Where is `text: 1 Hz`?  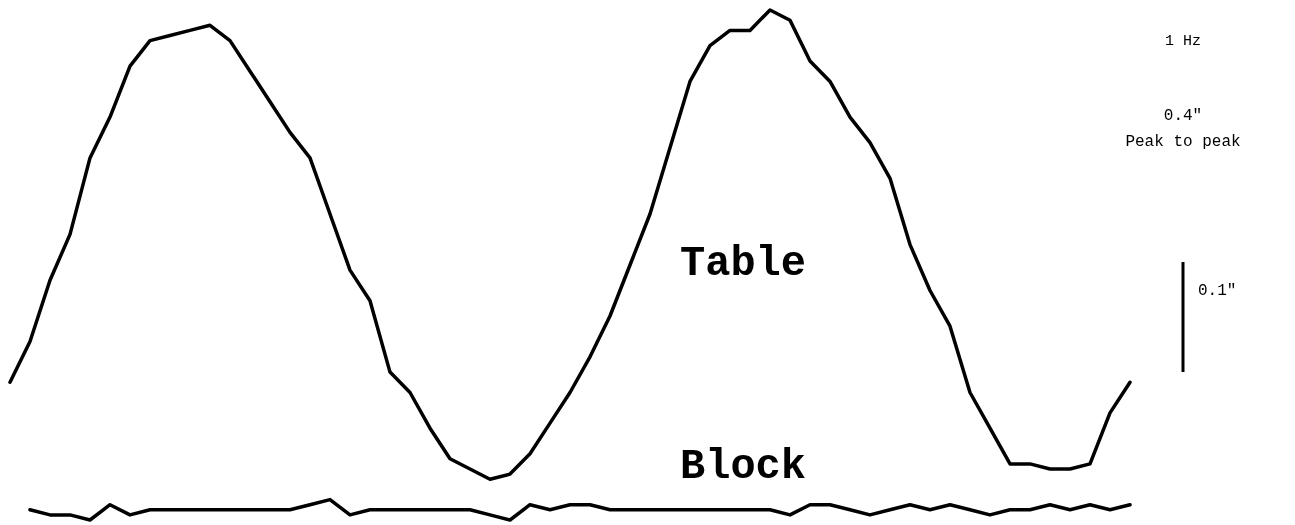 text: 1 Hz is located at coordinates (1183, 41).